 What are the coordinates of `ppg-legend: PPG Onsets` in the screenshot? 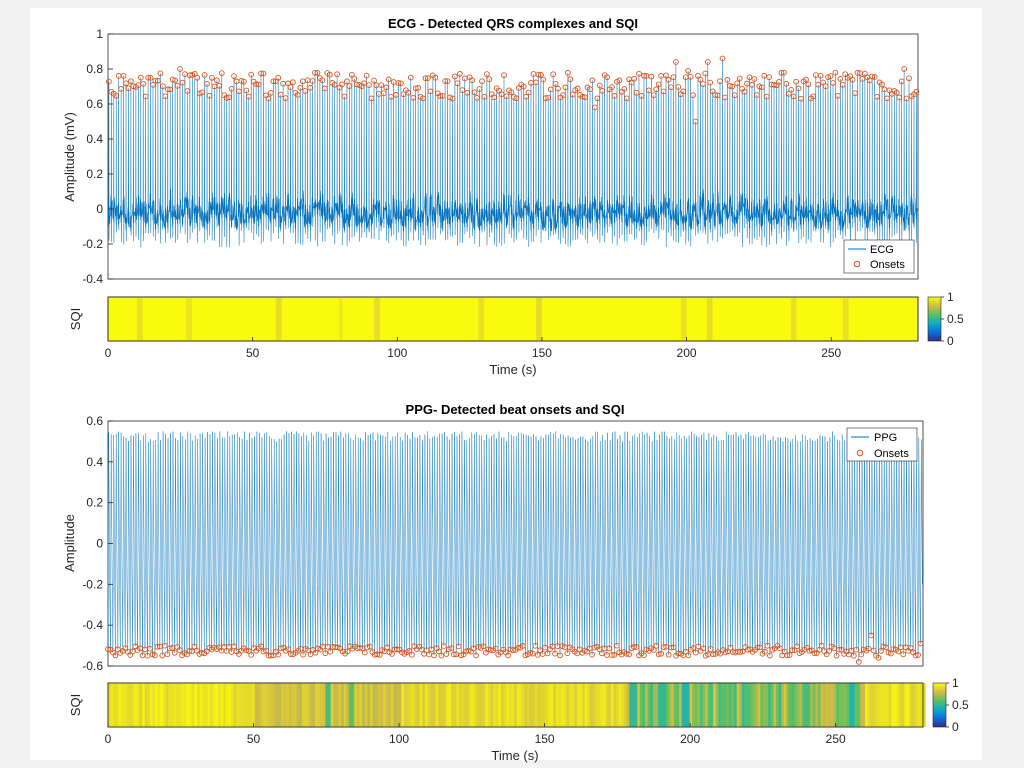 It's located at (882, 444).